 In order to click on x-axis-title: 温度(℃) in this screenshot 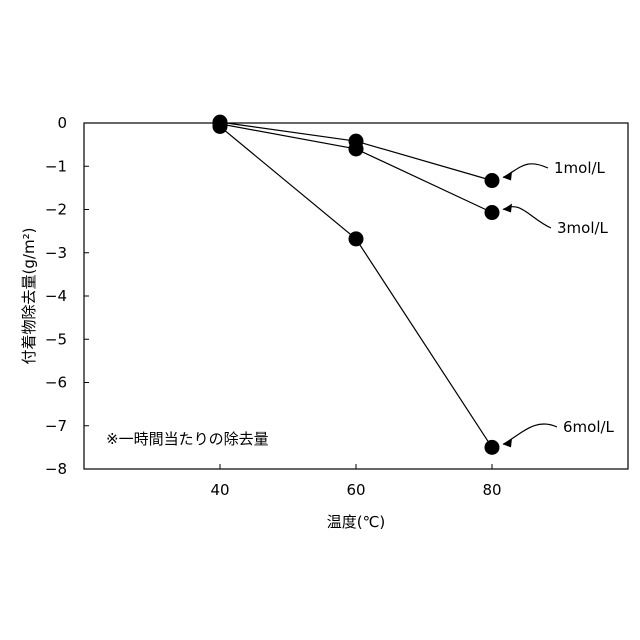, I will do `click(356, 522)`.